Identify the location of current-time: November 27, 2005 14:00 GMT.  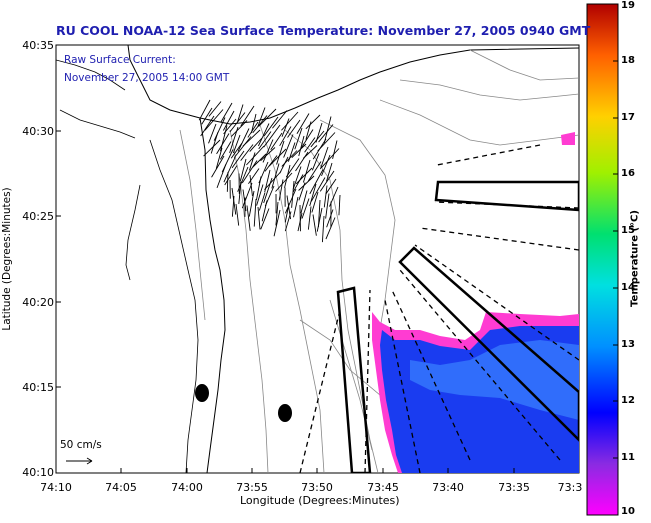
(146, 78).